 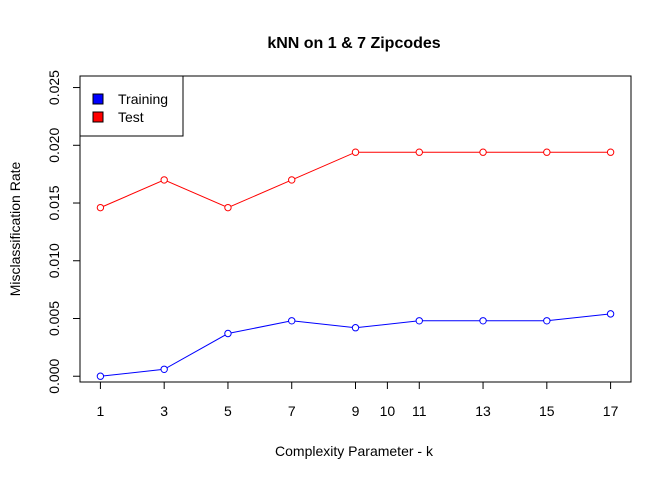 What do you see at coordinates (98, 99) in the screenshot?
I see `legend-swatch-training` at bounding box center [98, 99].